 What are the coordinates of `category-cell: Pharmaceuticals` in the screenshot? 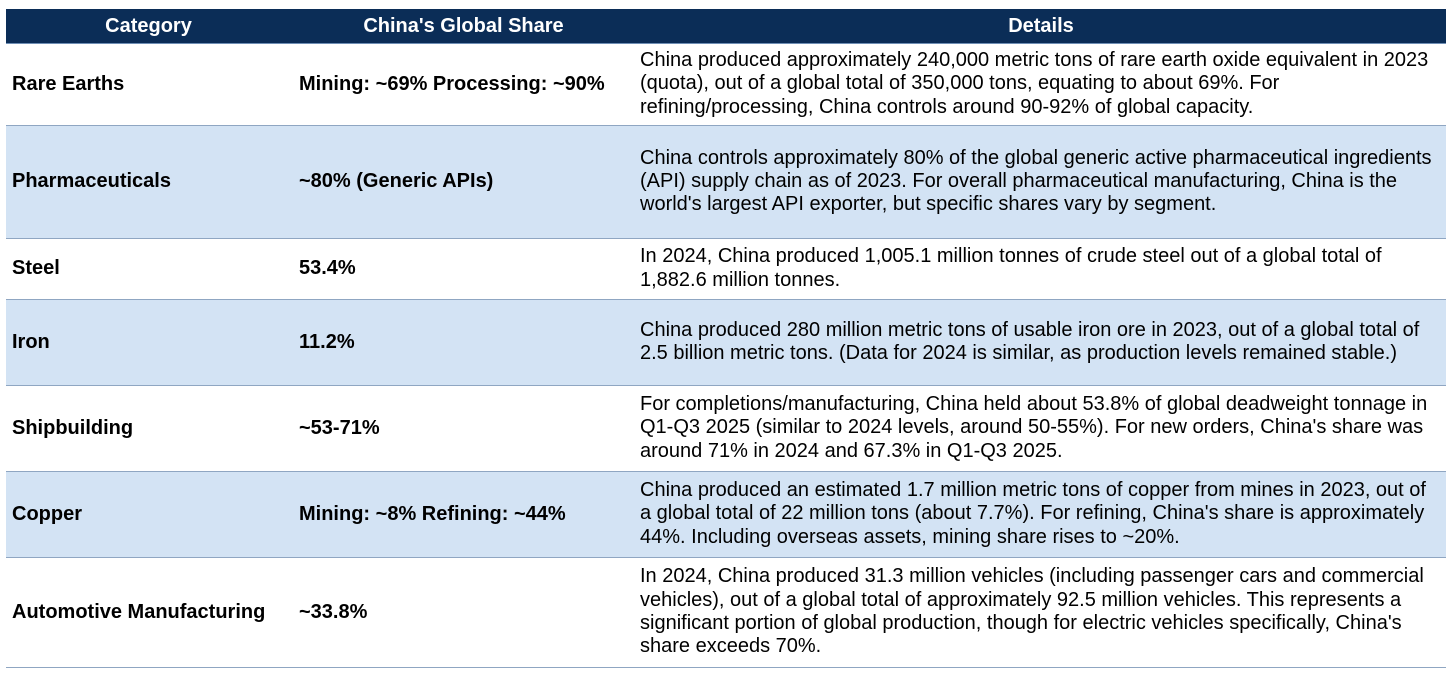 It's located at (148, 182).